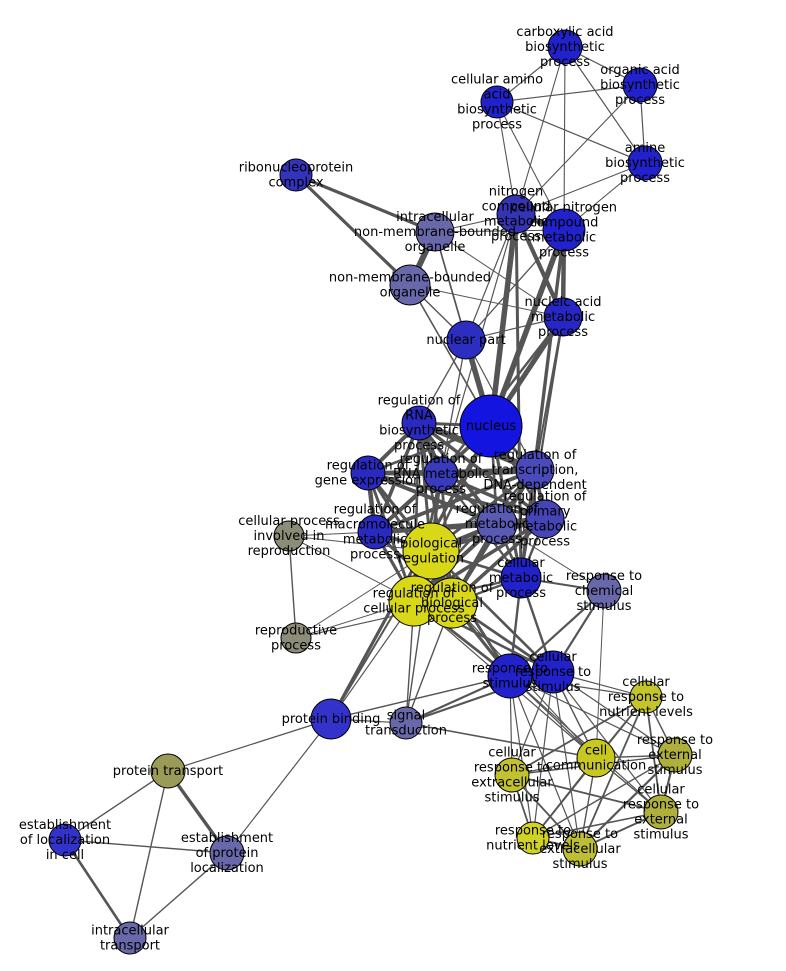 This screenshot has height=971, width=786. I want to click on graph-node-cellular-nitrogen-compound-metabolic-process, so click(564, 230).